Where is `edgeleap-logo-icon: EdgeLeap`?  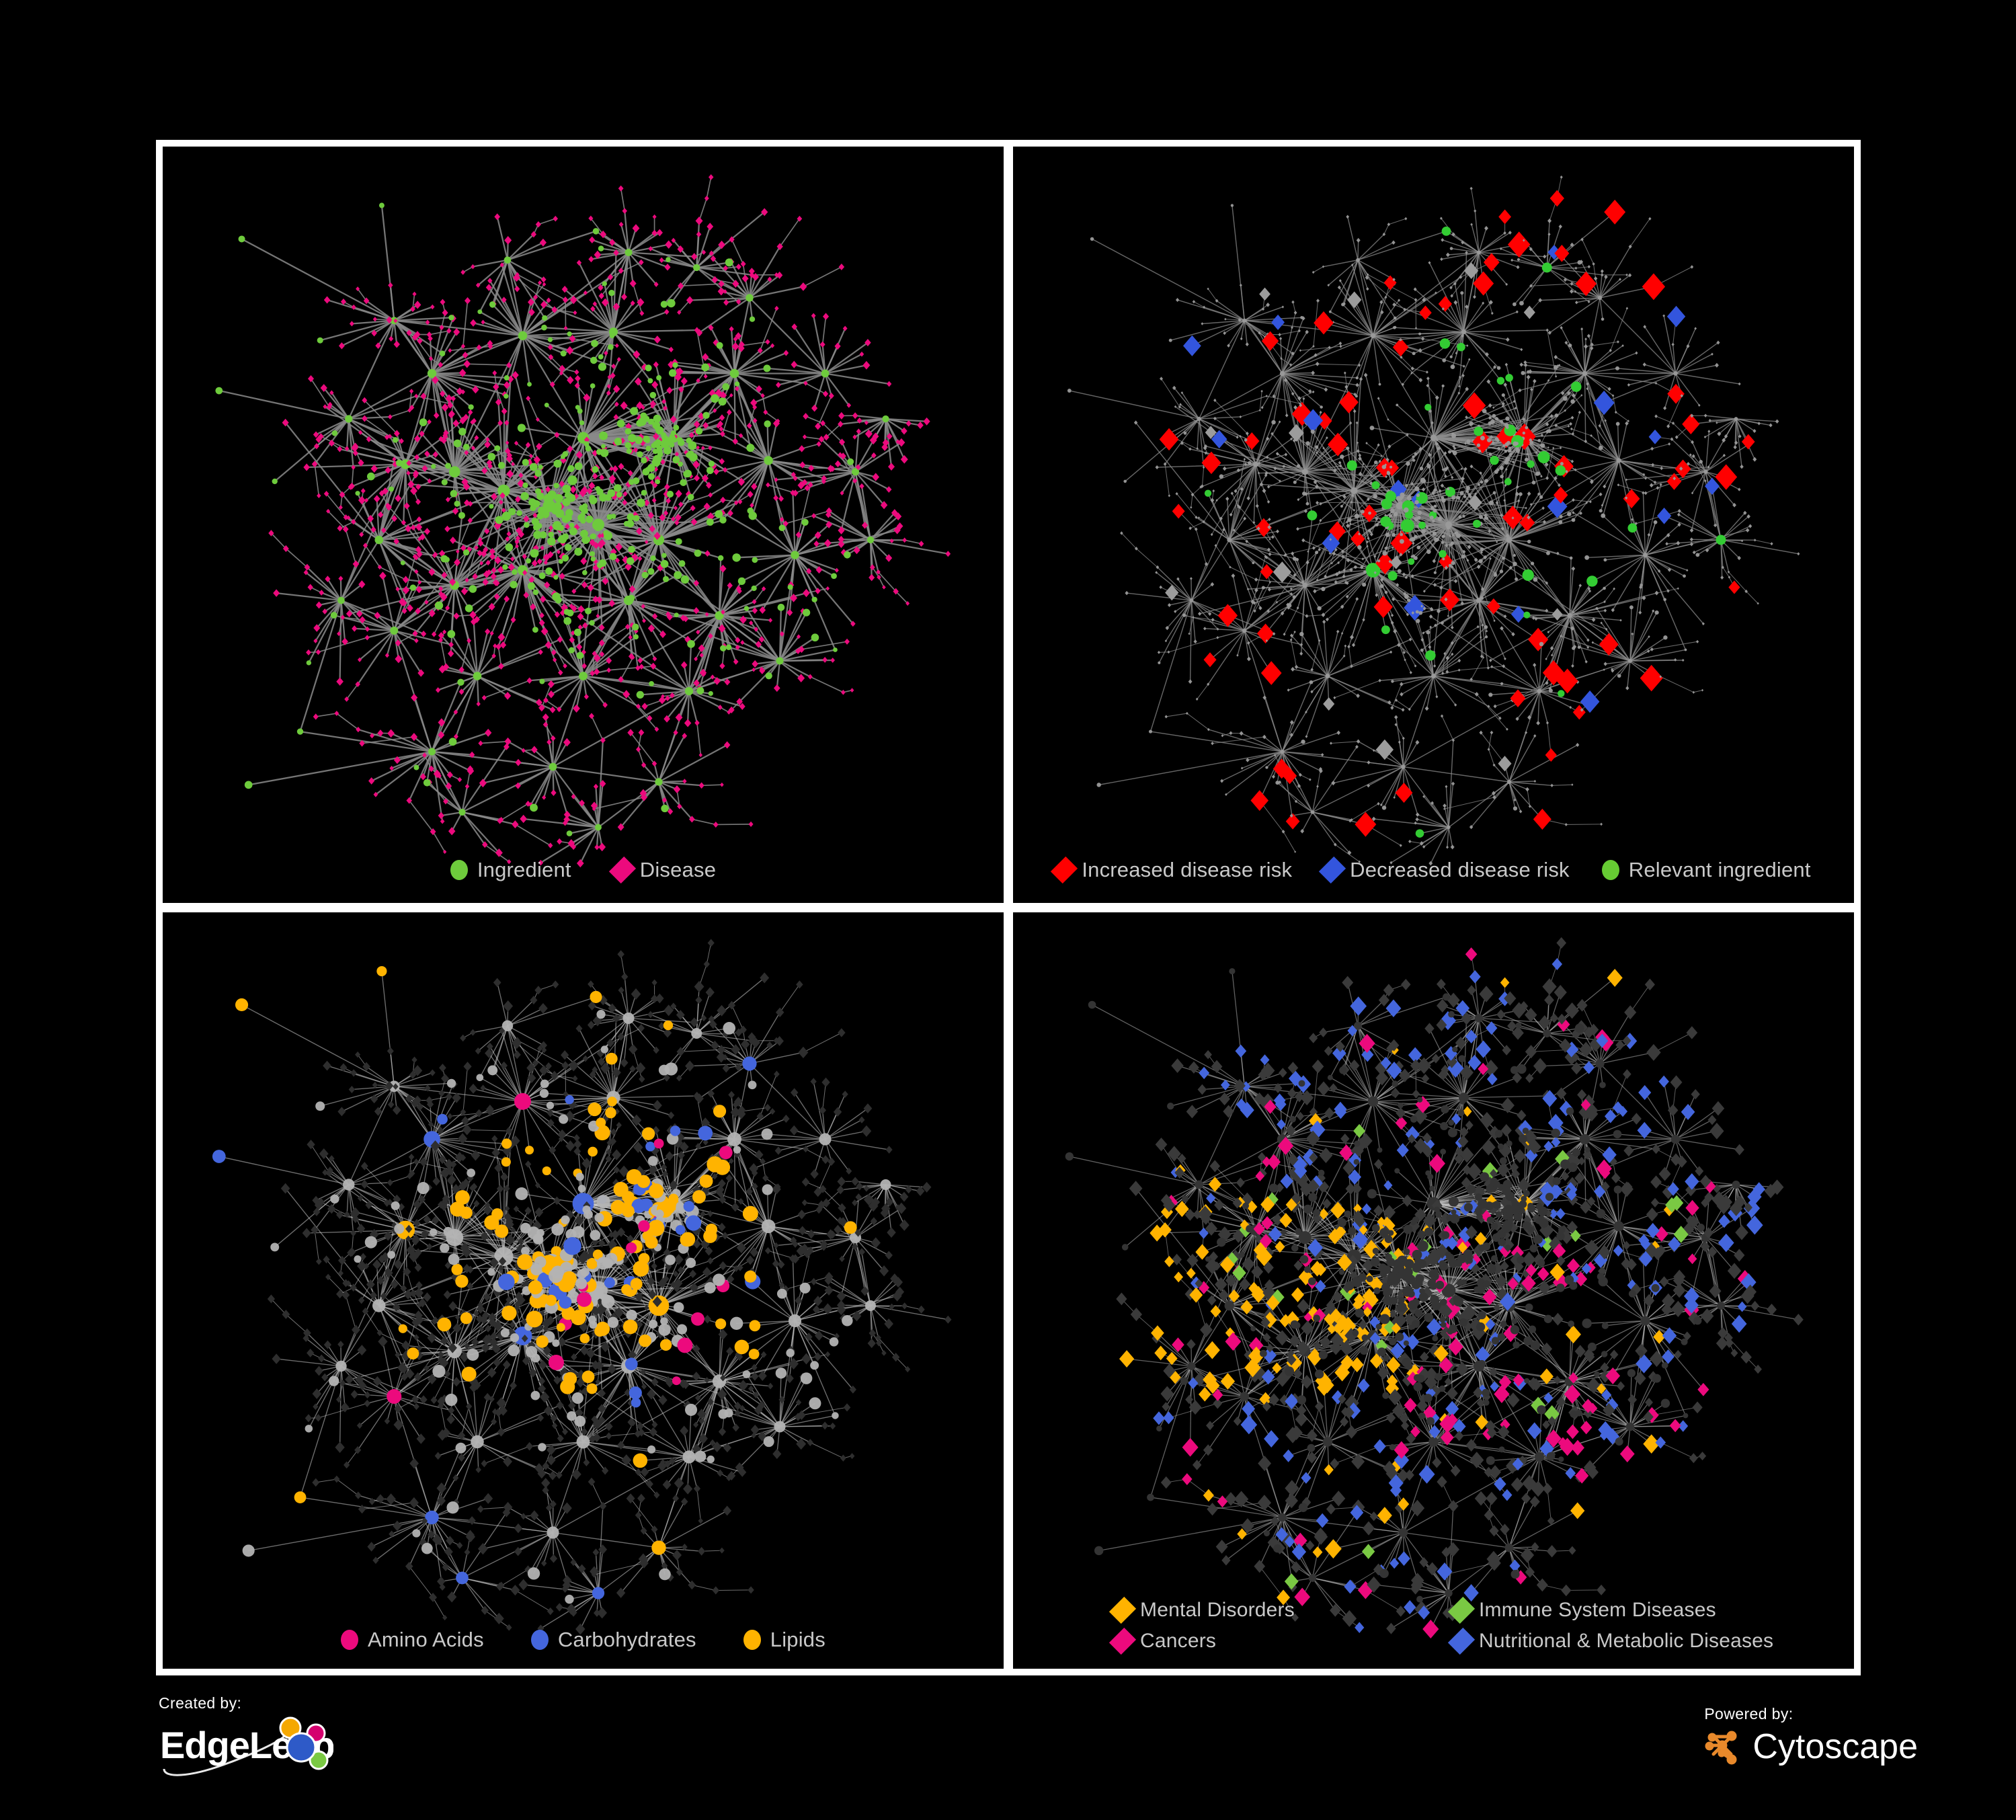
edgeleap-logo-icon: EdgeLeap is located at coordinates (246, 1746).